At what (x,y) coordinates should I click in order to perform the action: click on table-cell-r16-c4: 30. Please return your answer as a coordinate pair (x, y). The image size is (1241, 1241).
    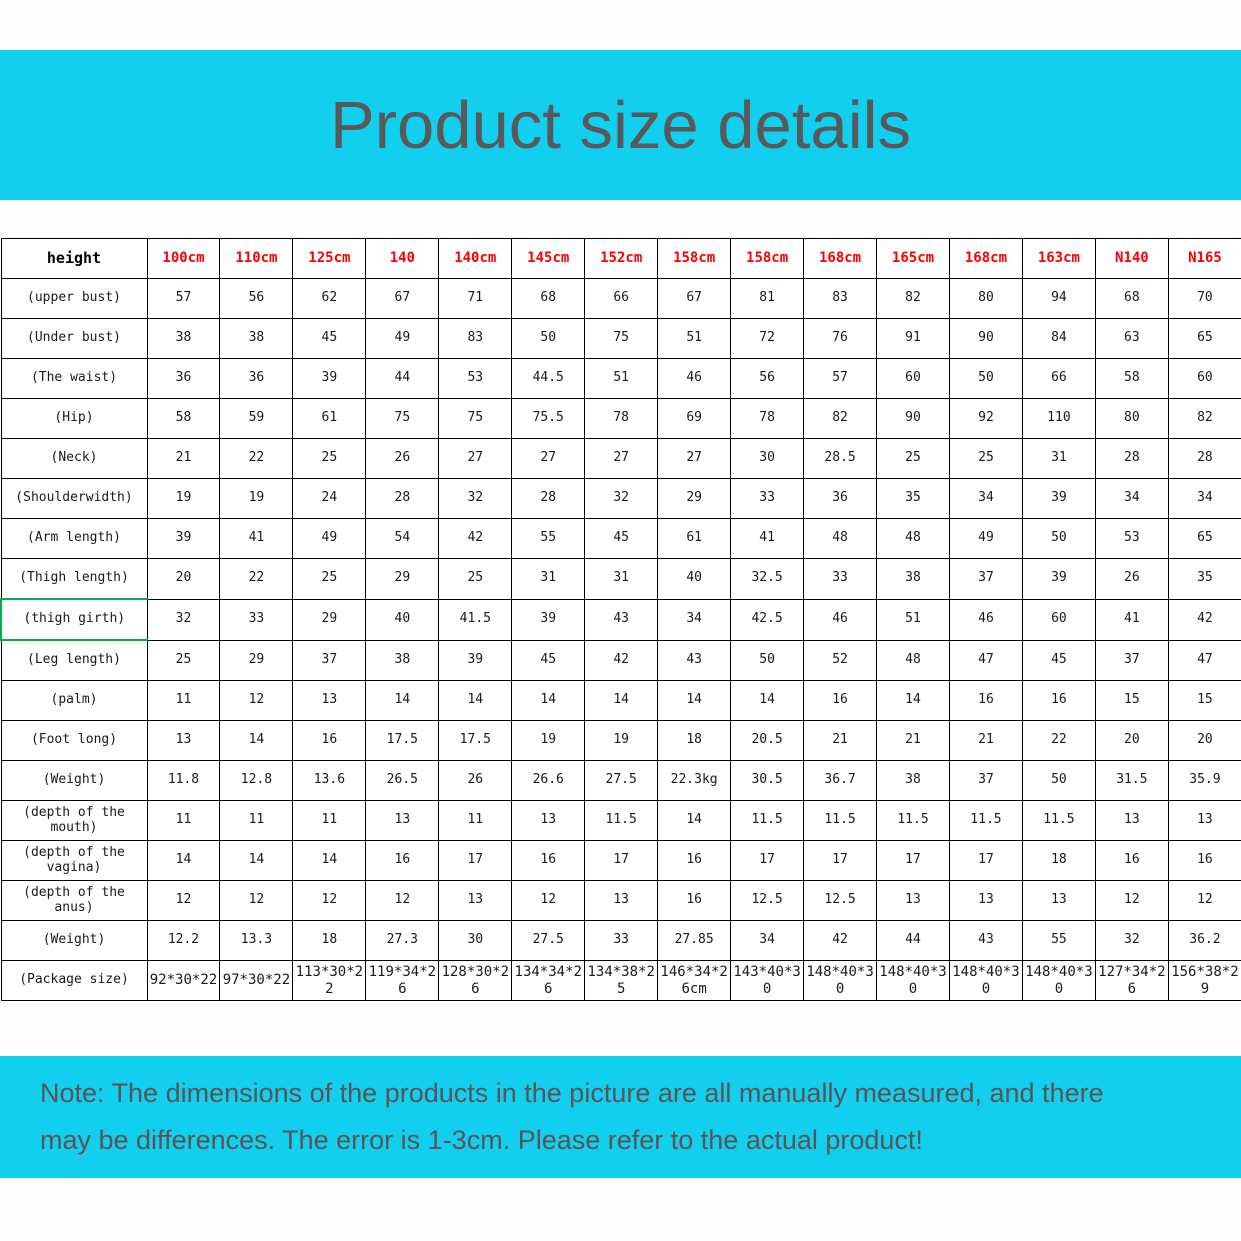
    Looking at the image, I should click on (475, 940).